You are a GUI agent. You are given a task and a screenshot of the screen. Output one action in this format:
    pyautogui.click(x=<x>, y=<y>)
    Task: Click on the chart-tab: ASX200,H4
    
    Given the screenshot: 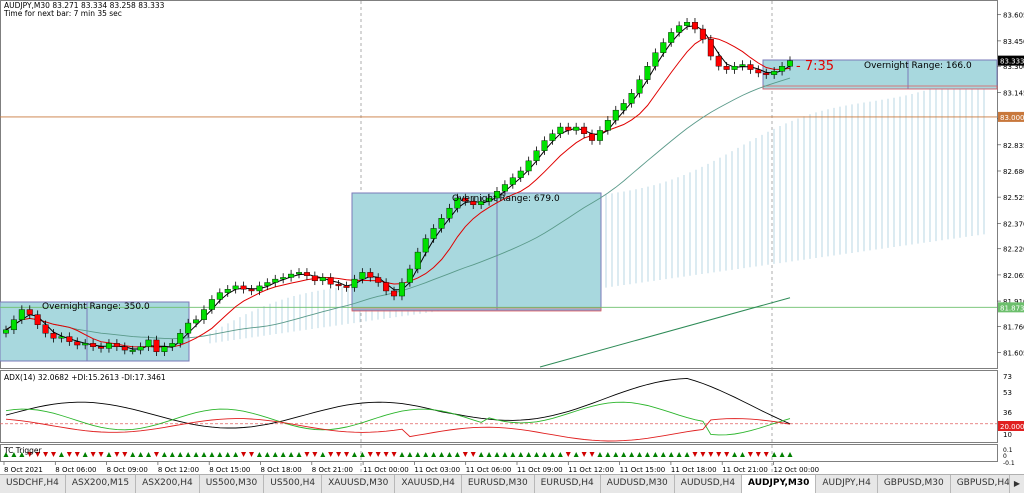 What is the action you would take?
    pyautogui.click(x=168, y=484)
    